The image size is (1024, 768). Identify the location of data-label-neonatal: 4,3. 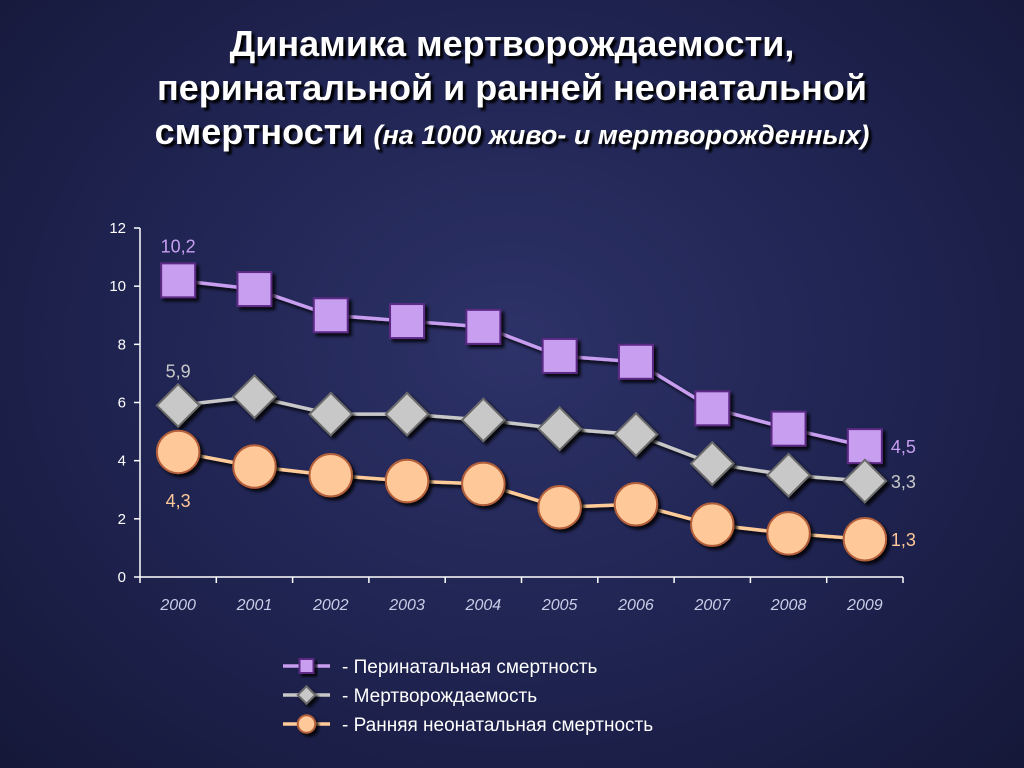
(178, 501).